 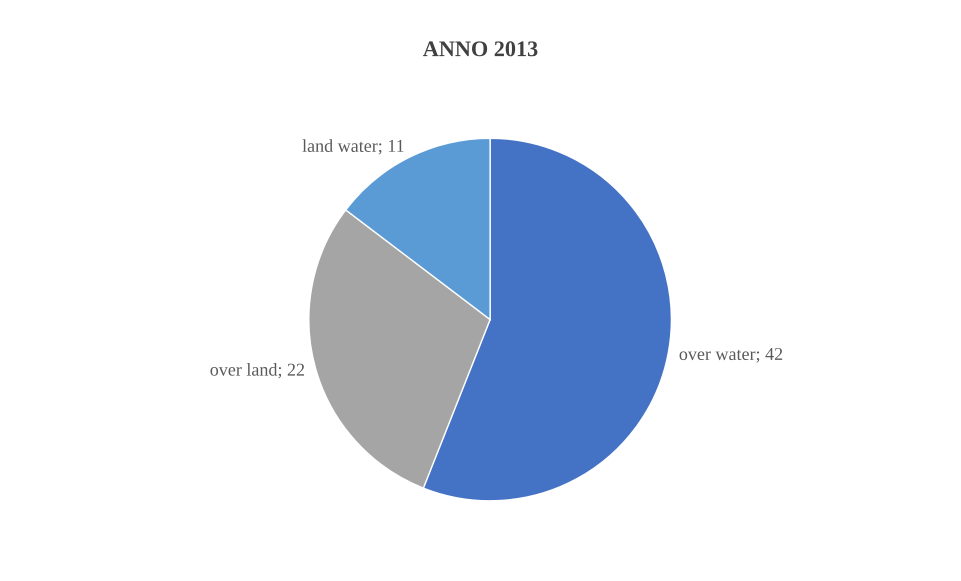 What do you see at coordinates (340, 145) in the screenshot?
I see `slice-label: land water` at bounding box center [340, 145].